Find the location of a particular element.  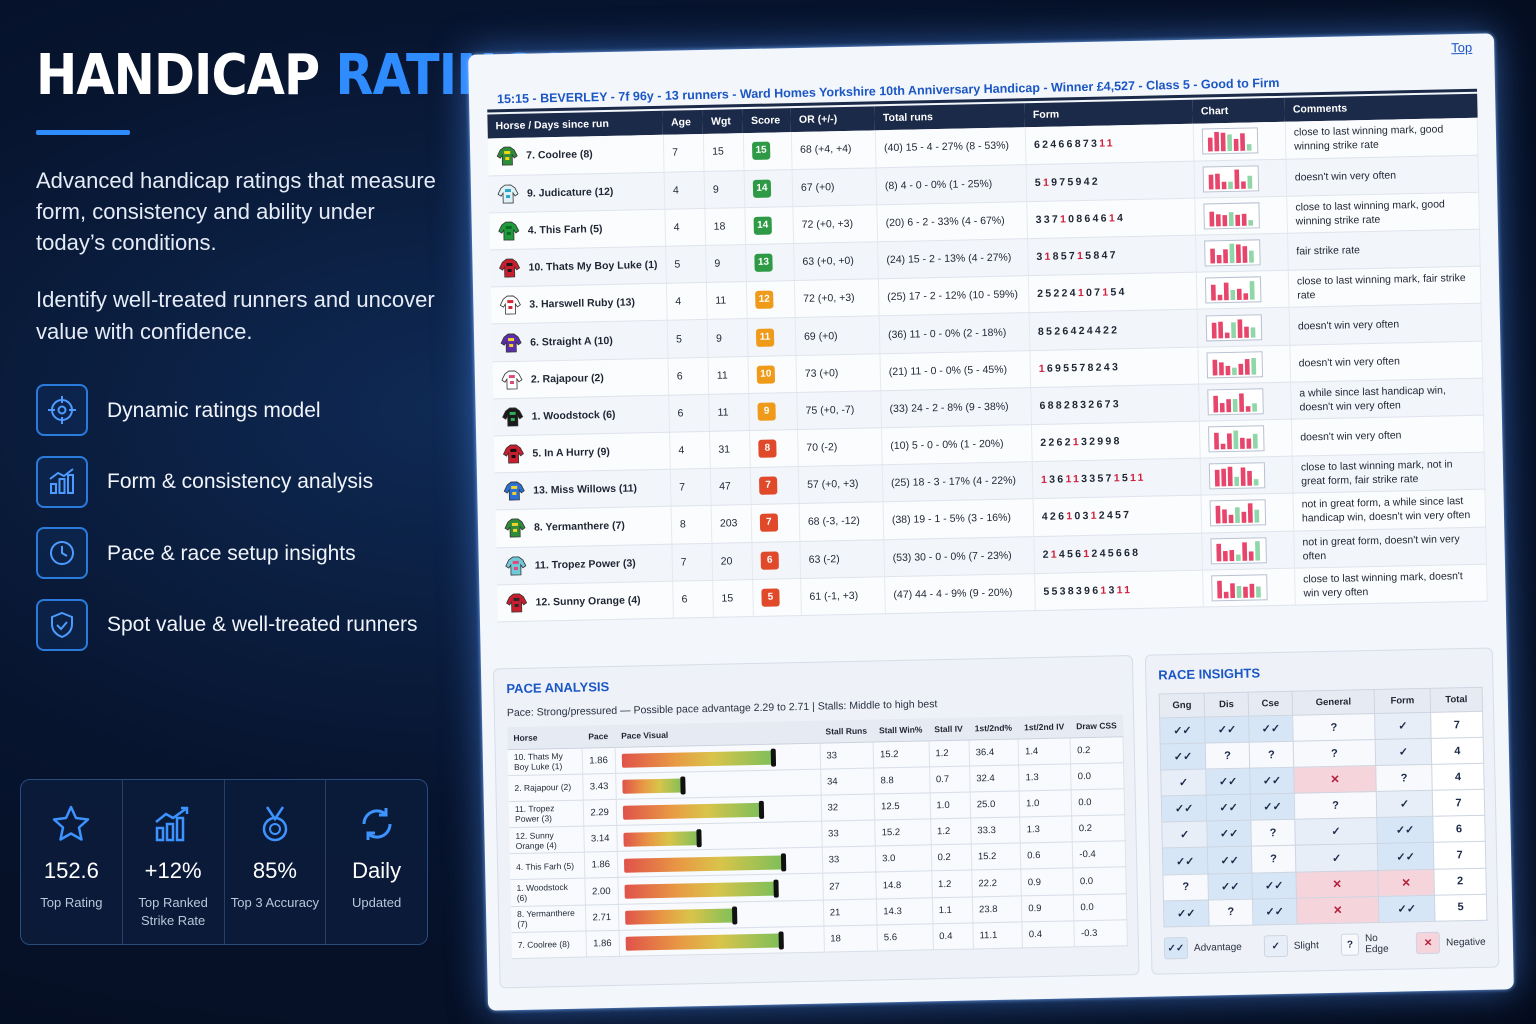

horse-name: 3. Harswell Ruby (13) is located at coordinates (582, 303).